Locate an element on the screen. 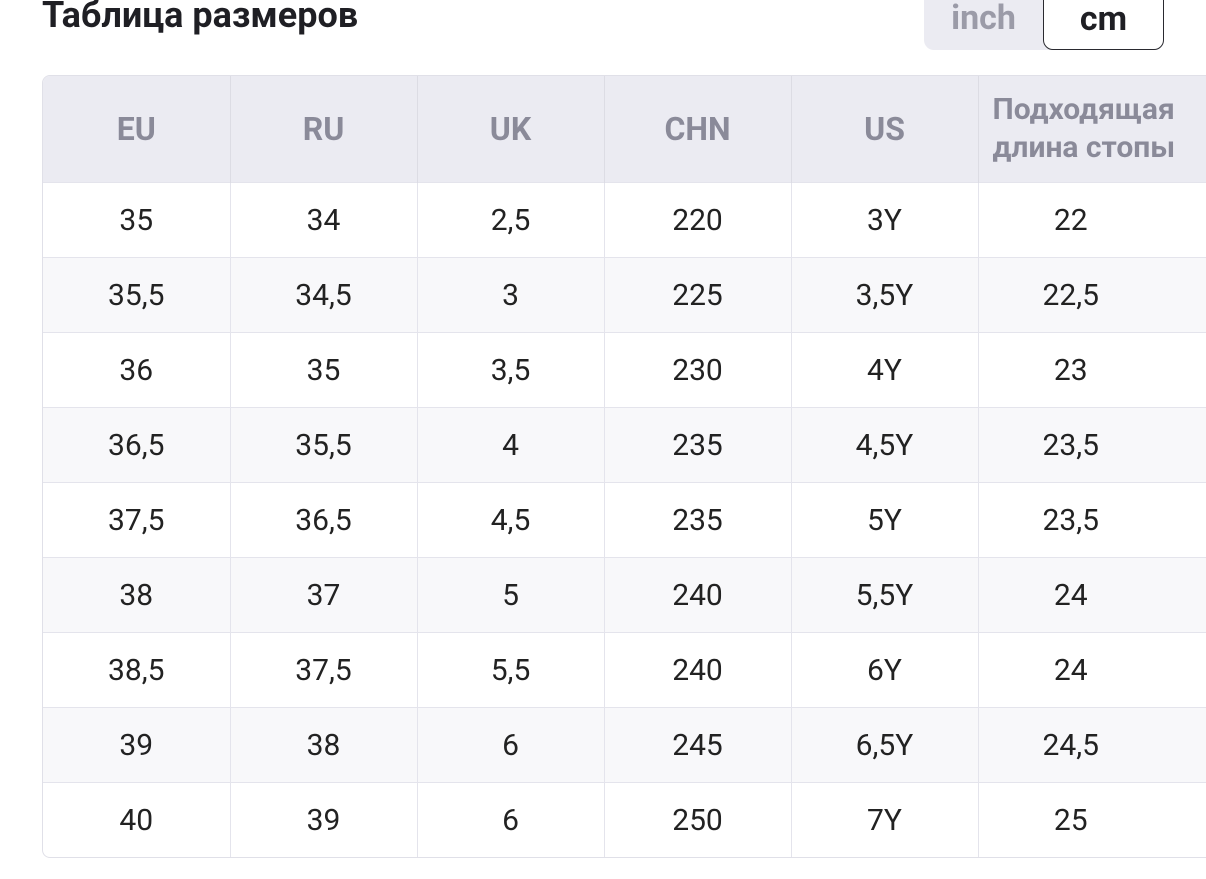  table-cell: 36 is located at coordinates (137, 370).